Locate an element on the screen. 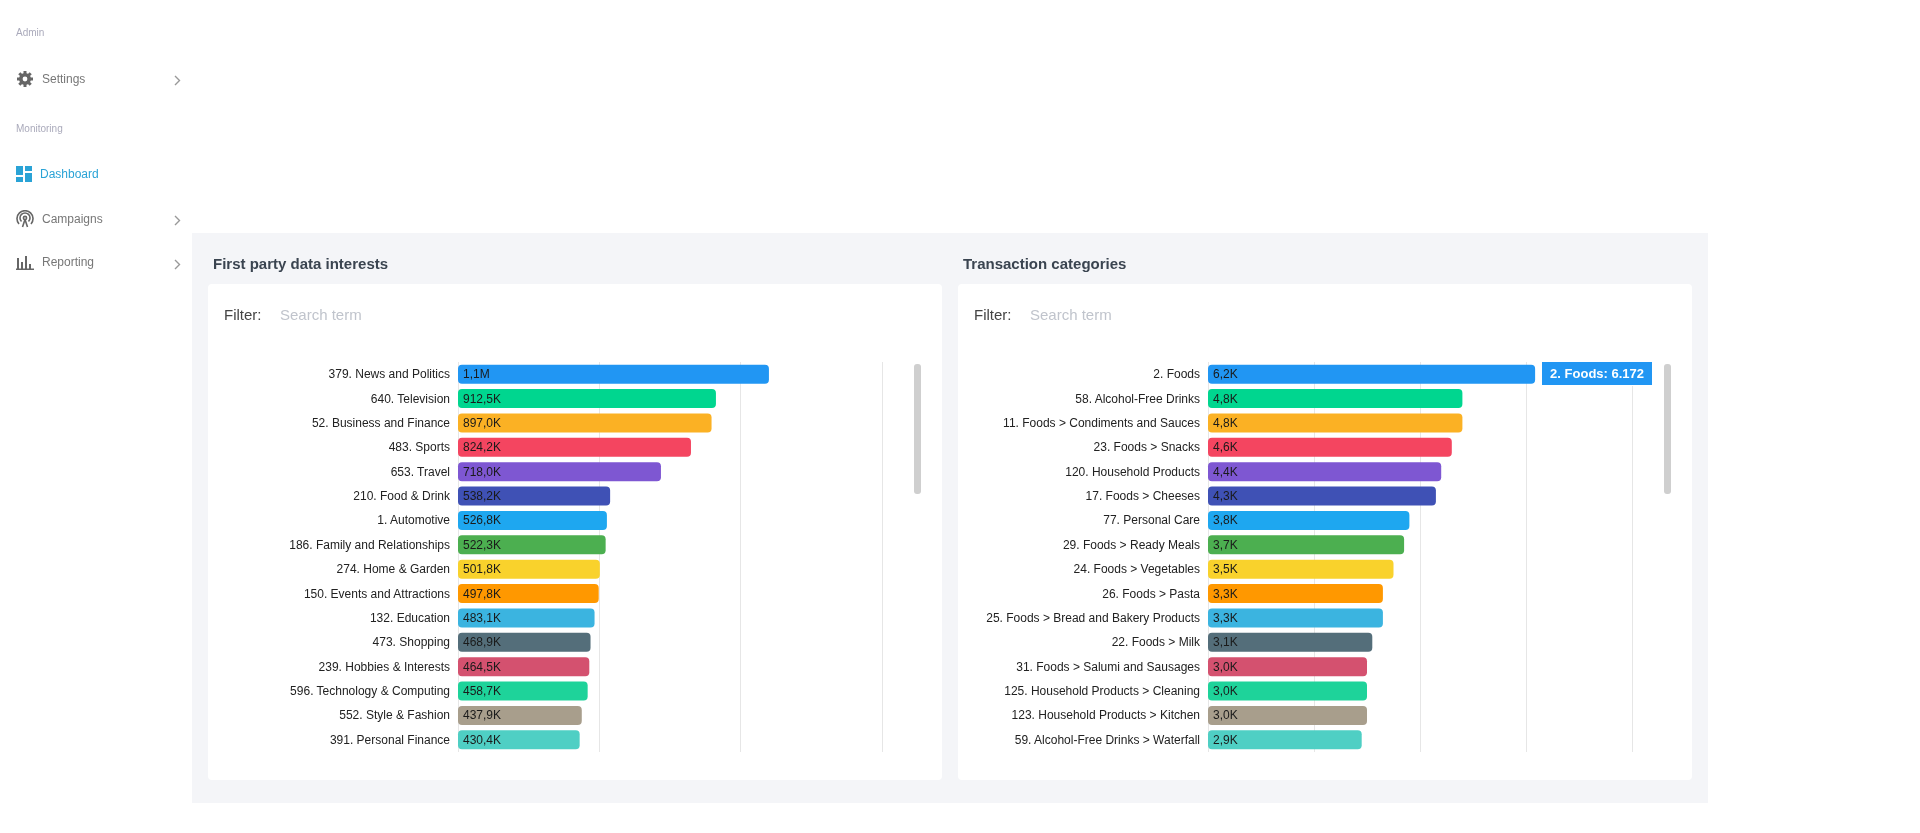 The height and width of the screenshot is (833, 1920). y-tick-label: 473. Shopping is located at coordinates (411, 642).